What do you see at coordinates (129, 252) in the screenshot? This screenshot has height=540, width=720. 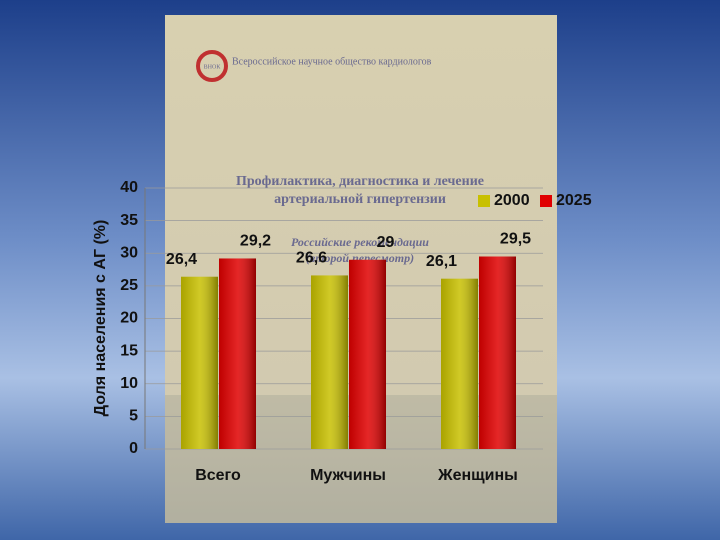 I see `y-tick-label: 30` at bounding box center [129, 252].